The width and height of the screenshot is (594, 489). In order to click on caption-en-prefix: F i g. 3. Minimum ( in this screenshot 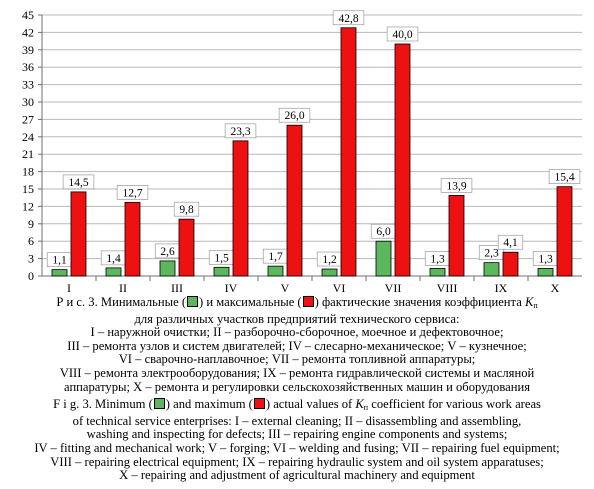, I will do `click(103, 404)`.